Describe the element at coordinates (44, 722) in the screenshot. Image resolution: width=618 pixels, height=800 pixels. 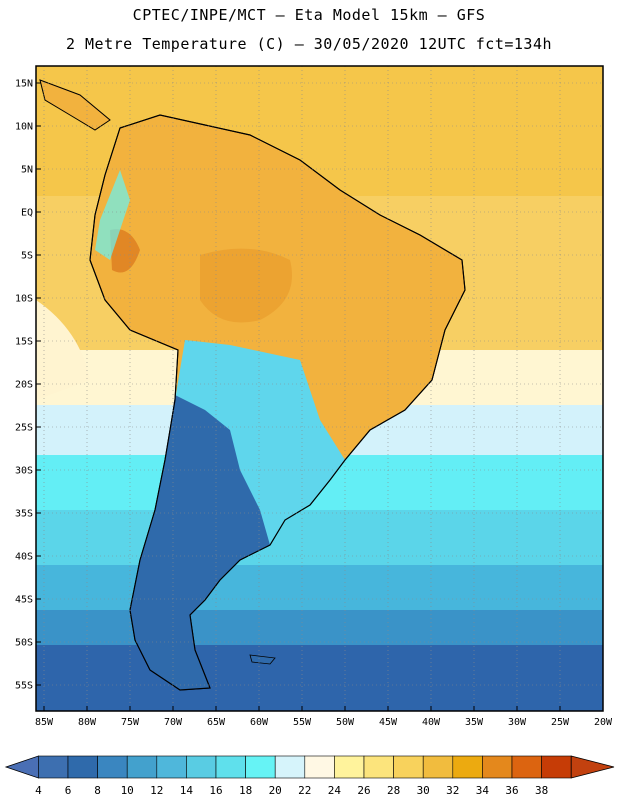
I see `lon-tick-label: 85W` at that location.